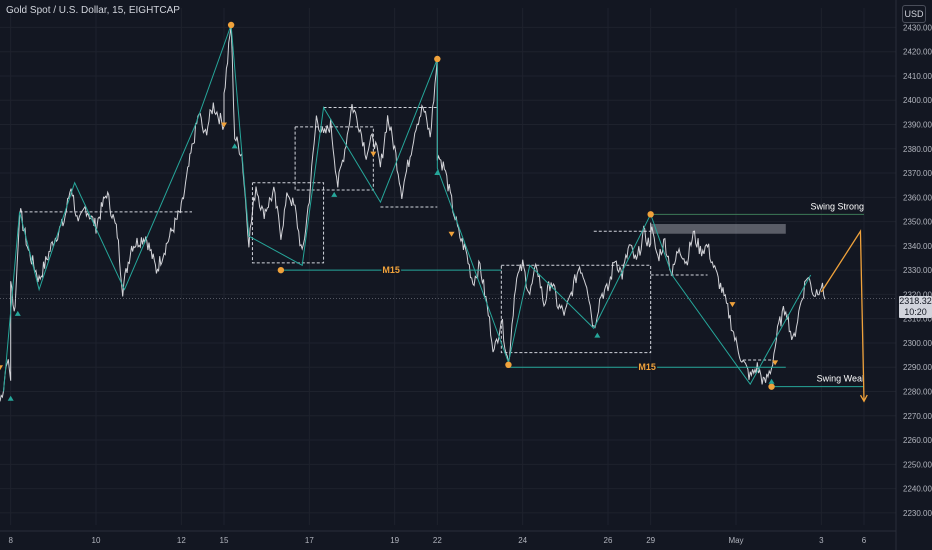  Describe the element at coordinates (309, 540) in the screenshot. I see `x-tick-label: 17` at that location.